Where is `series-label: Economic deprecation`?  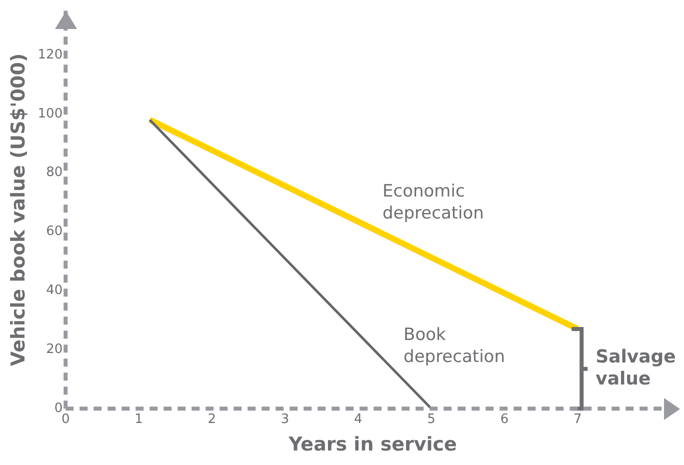 series-label: Economic deprecation is located at coordinates (433, 203).